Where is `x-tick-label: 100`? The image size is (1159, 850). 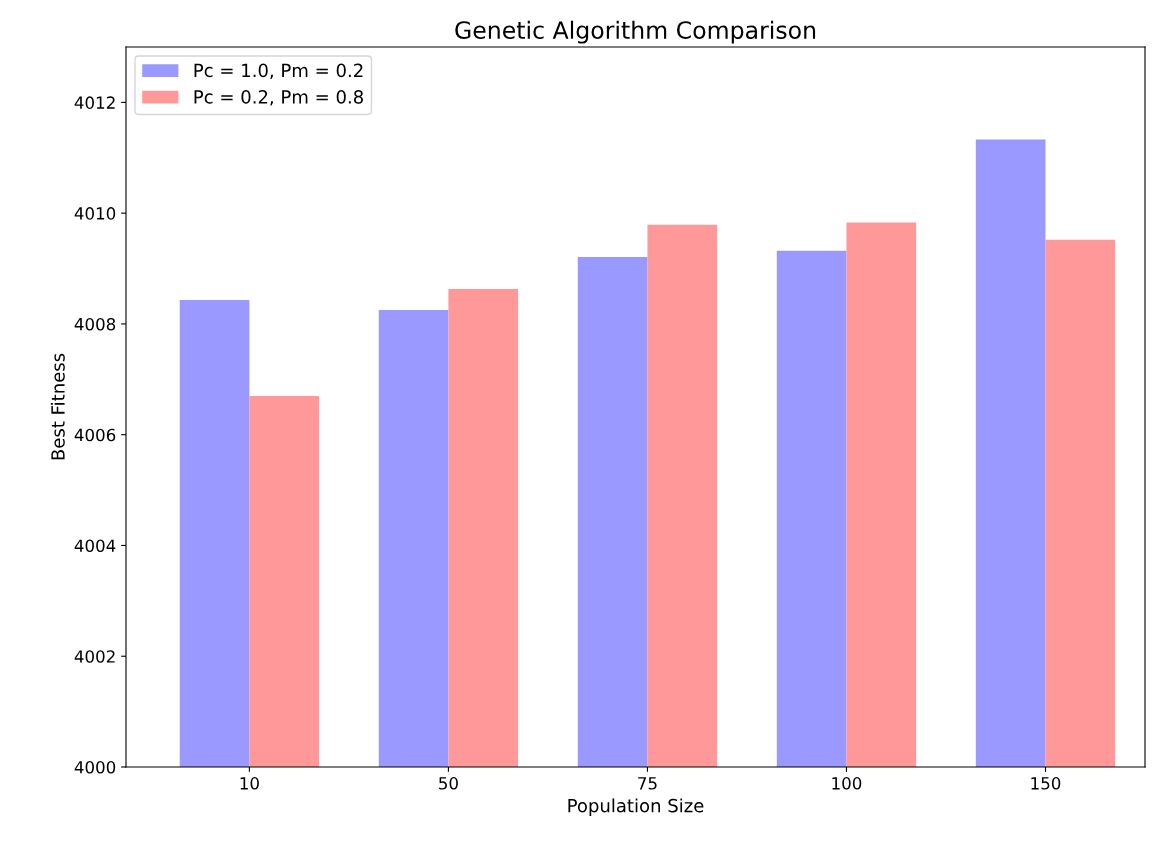
x-tick-label: 100 is located at coordinates (847, 783).